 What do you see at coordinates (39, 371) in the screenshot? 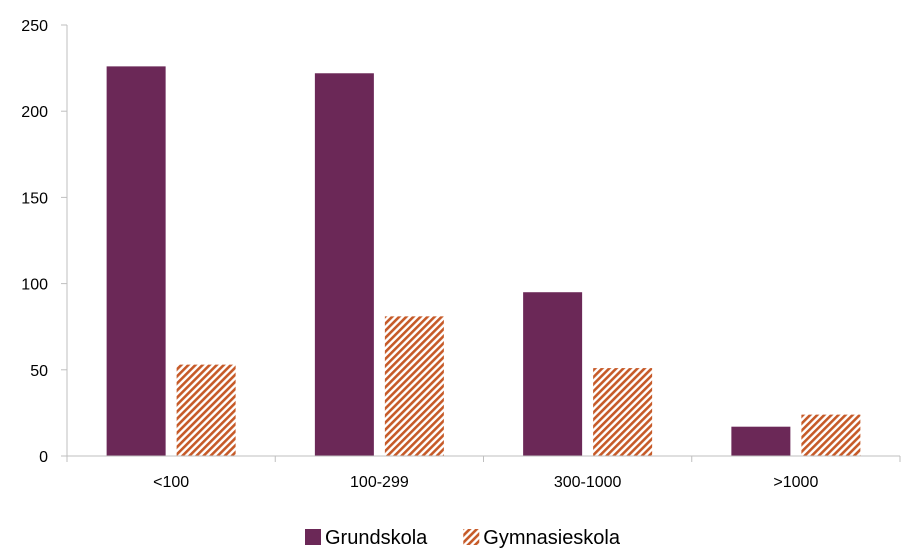
I see `y-tick-label: 50` at bounding box center [39, 371].